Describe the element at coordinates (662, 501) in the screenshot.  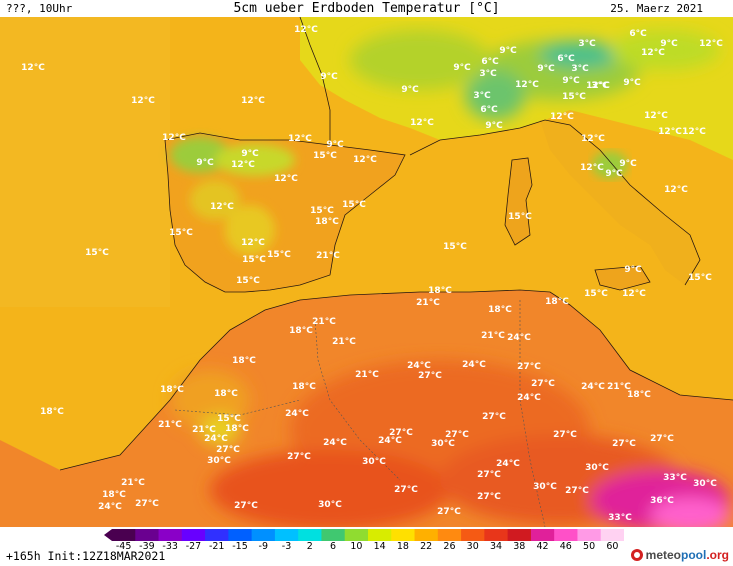
I see `temperature-label: 36°C` at that location.